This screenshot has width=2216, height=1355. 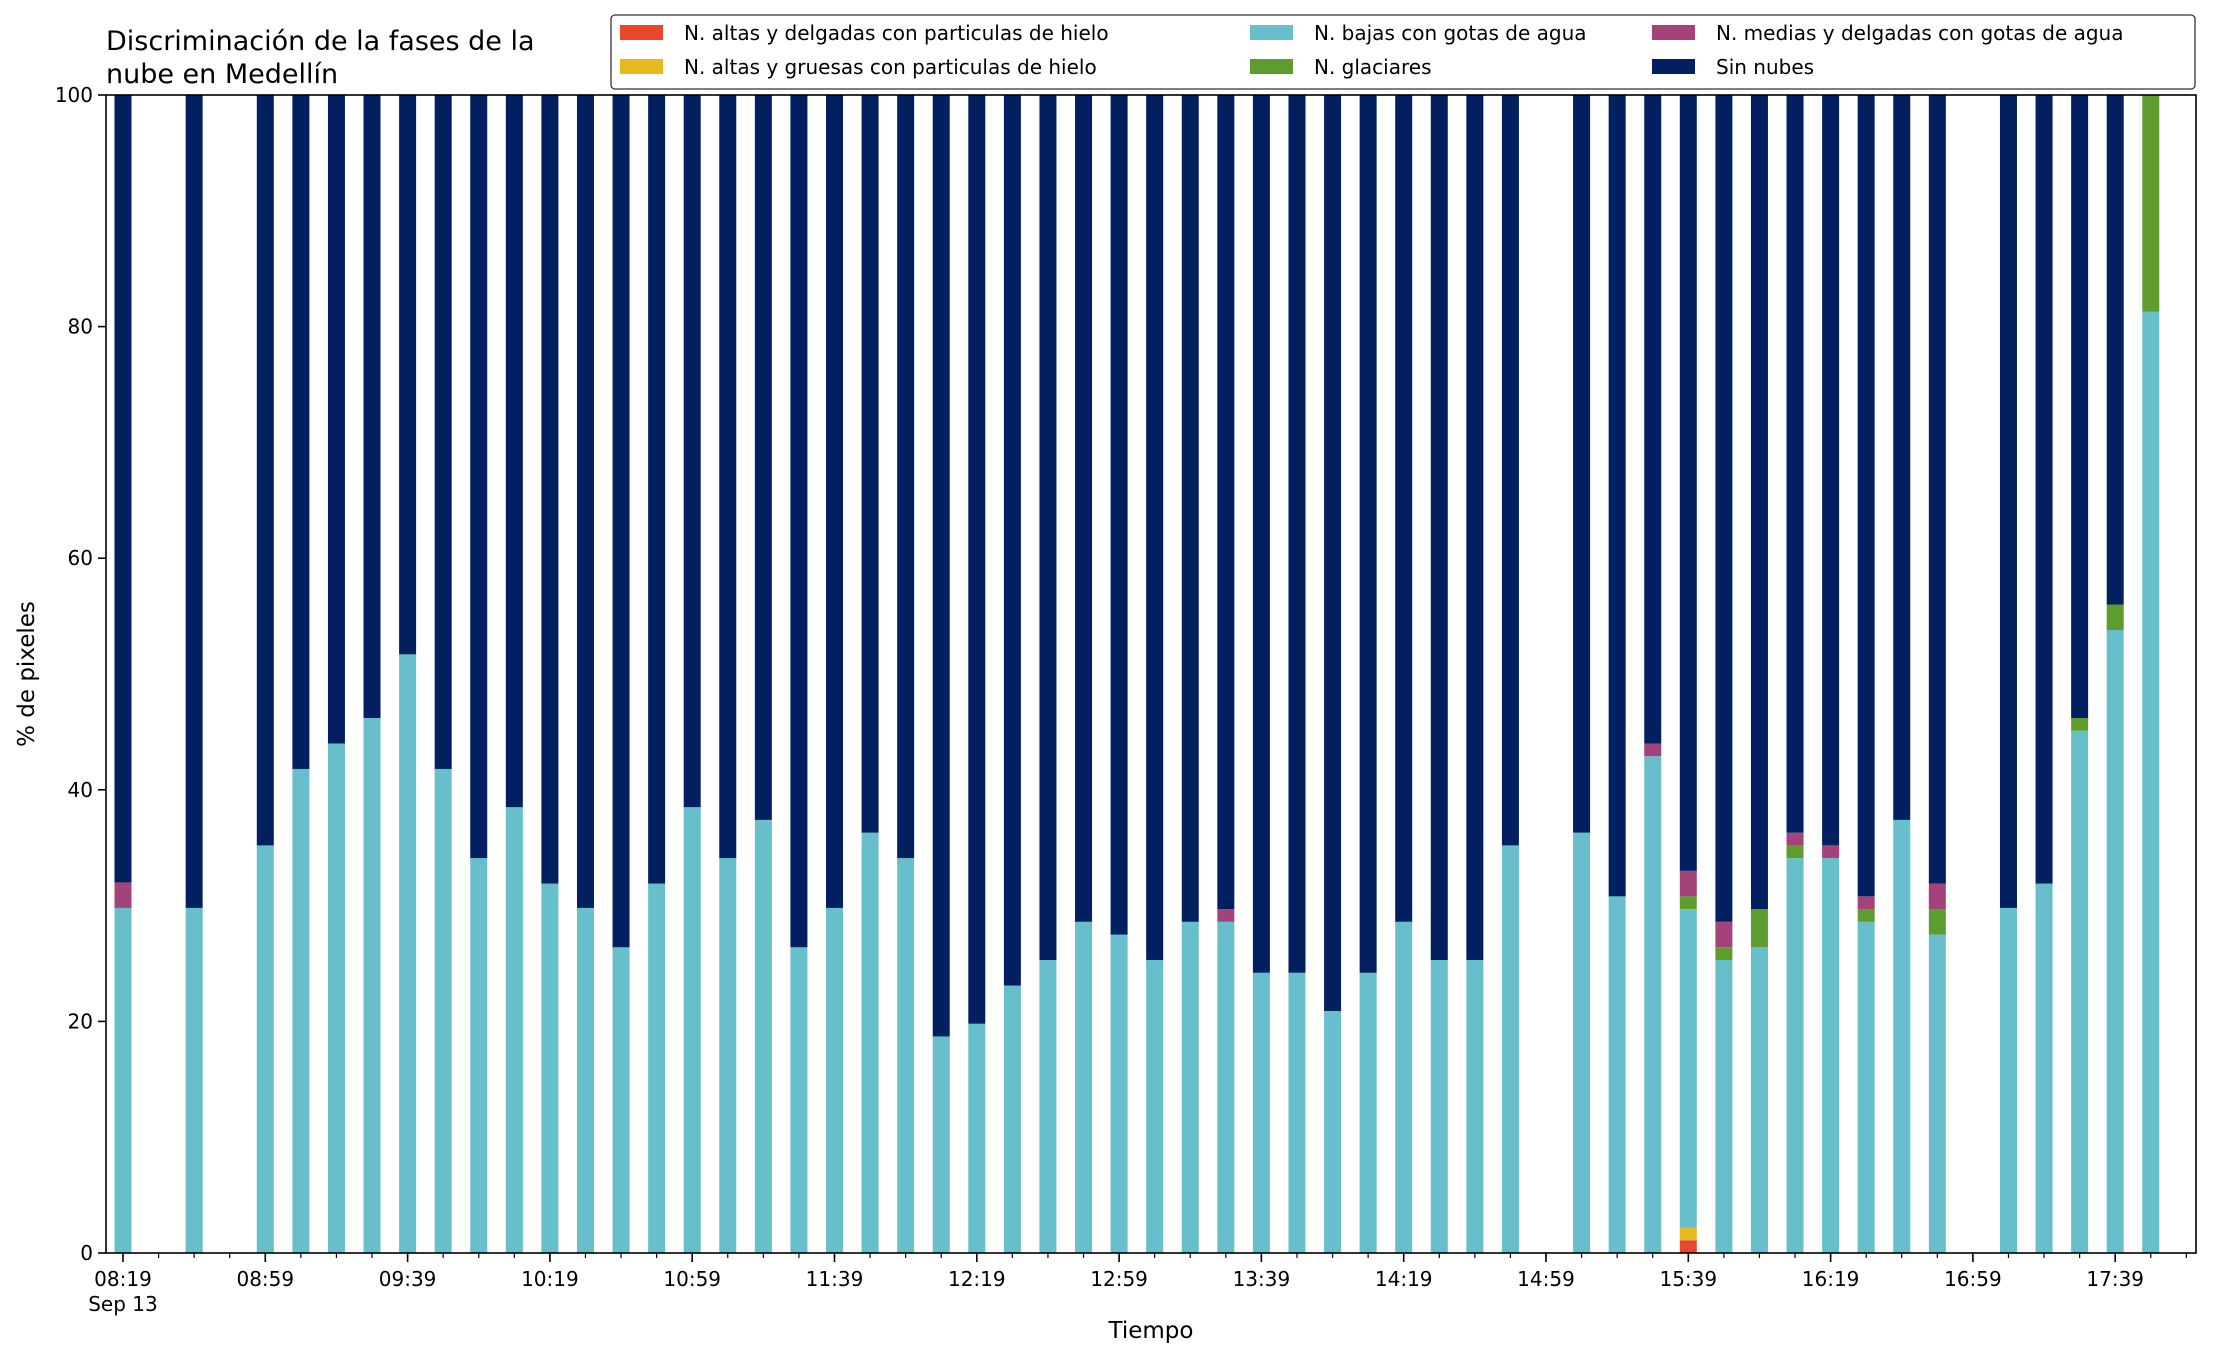 I want to click on x-tick-label: 08:59, so click(x=265, y=1279).